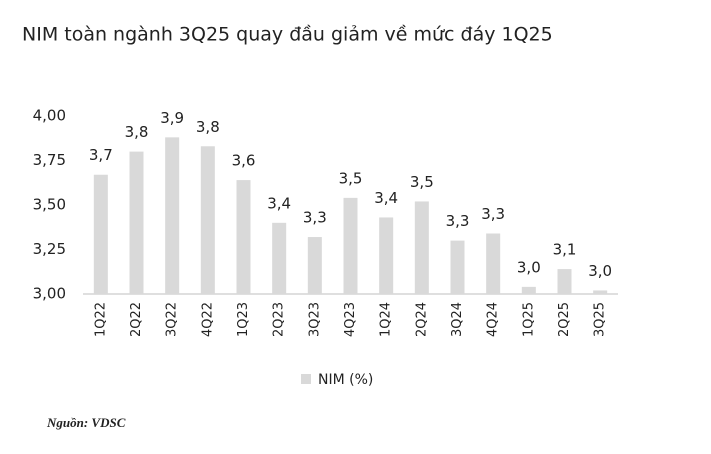  I want to click on y-tick-label: 3,75, so click(49, 160).